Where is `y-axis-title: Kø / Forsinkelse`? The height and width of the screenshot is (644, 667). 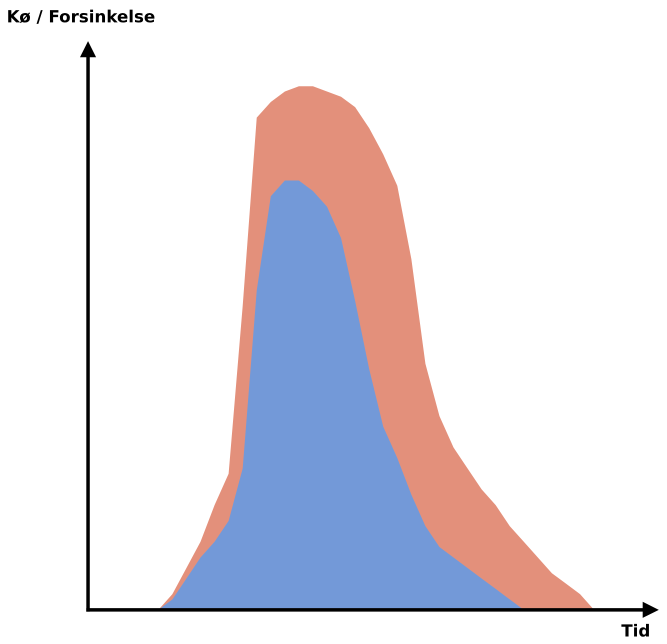 y-axis-title: Kø / Forsinkelse is located at coordinates (81, 17).